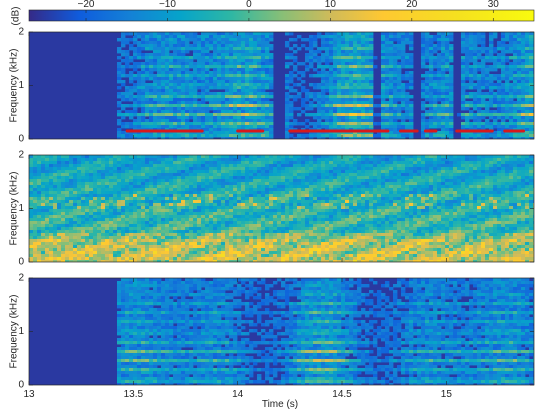  What do you see at coordinates (331, 5) in the screenshot?
I see `colorbar-tick-label: 10` at bounding box center [331, 5].